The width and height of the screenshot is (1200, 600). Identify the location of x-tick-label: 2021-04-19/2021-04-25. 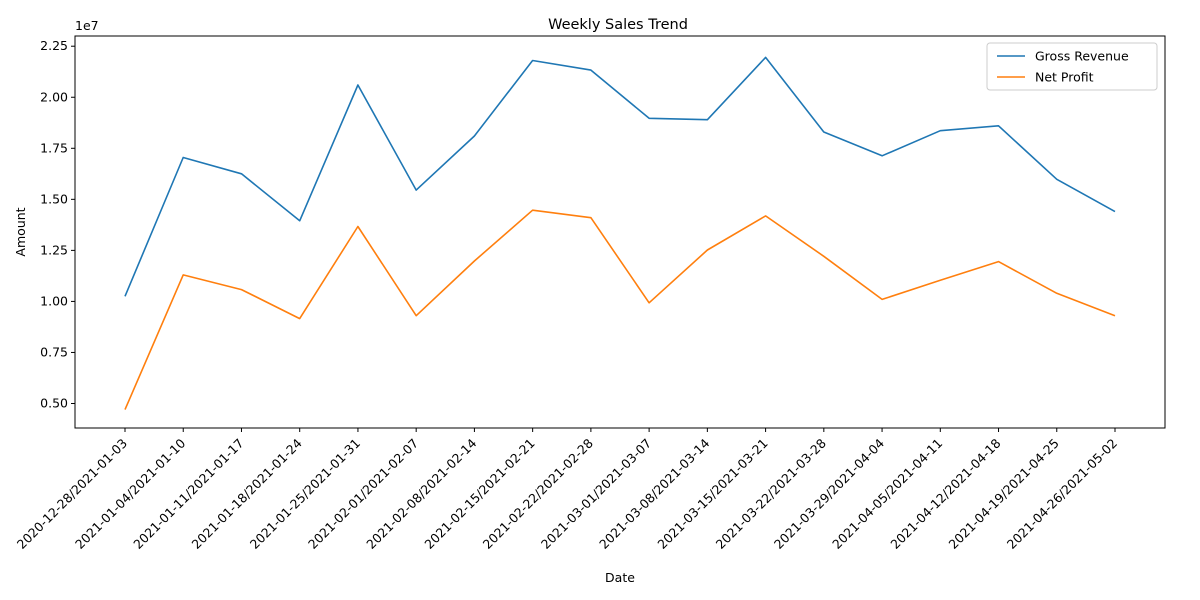
(1004, 494).